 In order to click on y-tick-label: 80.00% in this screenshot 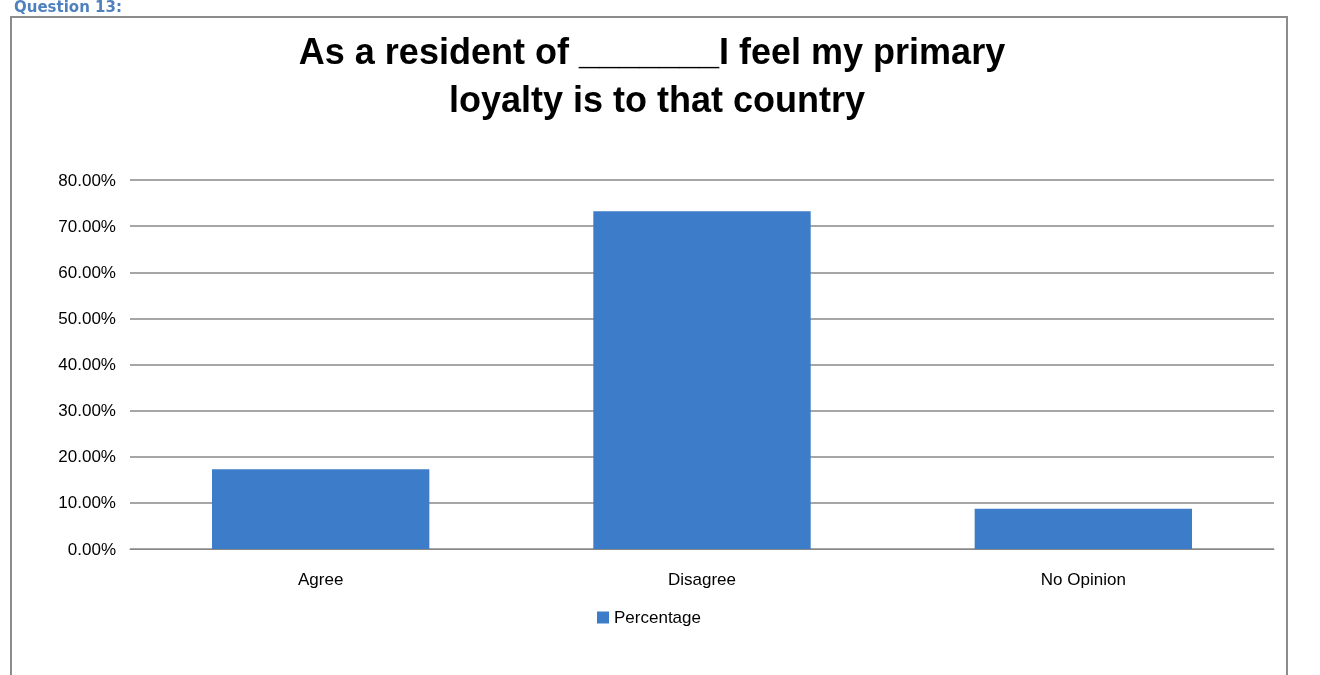, I will do `click(87, 180)`.